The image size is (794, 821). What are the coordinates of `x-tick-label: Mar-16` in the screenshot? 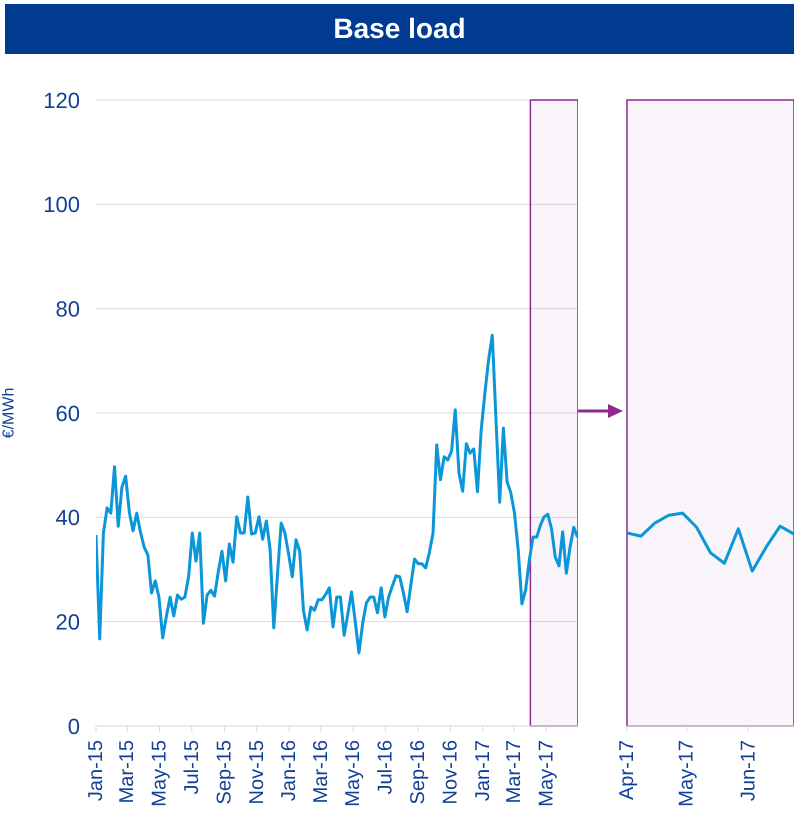 It's located at (321, 772).